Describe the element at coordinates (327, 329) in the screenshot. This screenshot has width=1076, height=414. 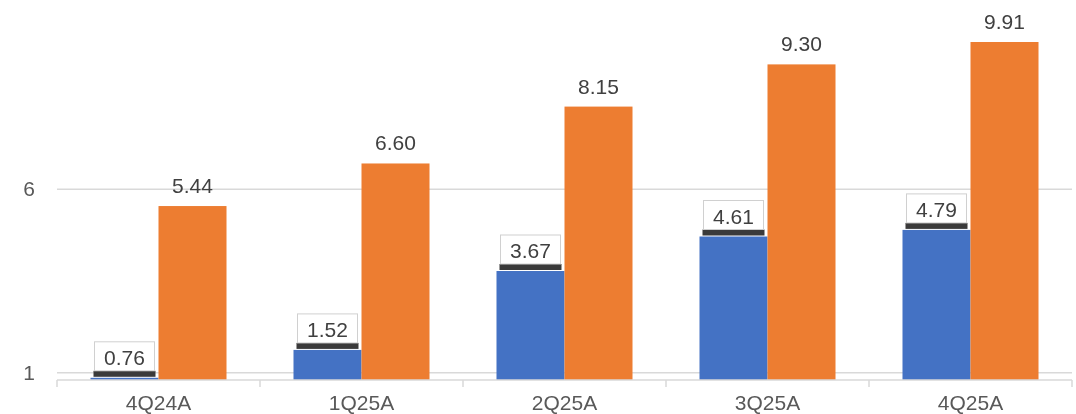
I see `data-label: 1.52` at that location.